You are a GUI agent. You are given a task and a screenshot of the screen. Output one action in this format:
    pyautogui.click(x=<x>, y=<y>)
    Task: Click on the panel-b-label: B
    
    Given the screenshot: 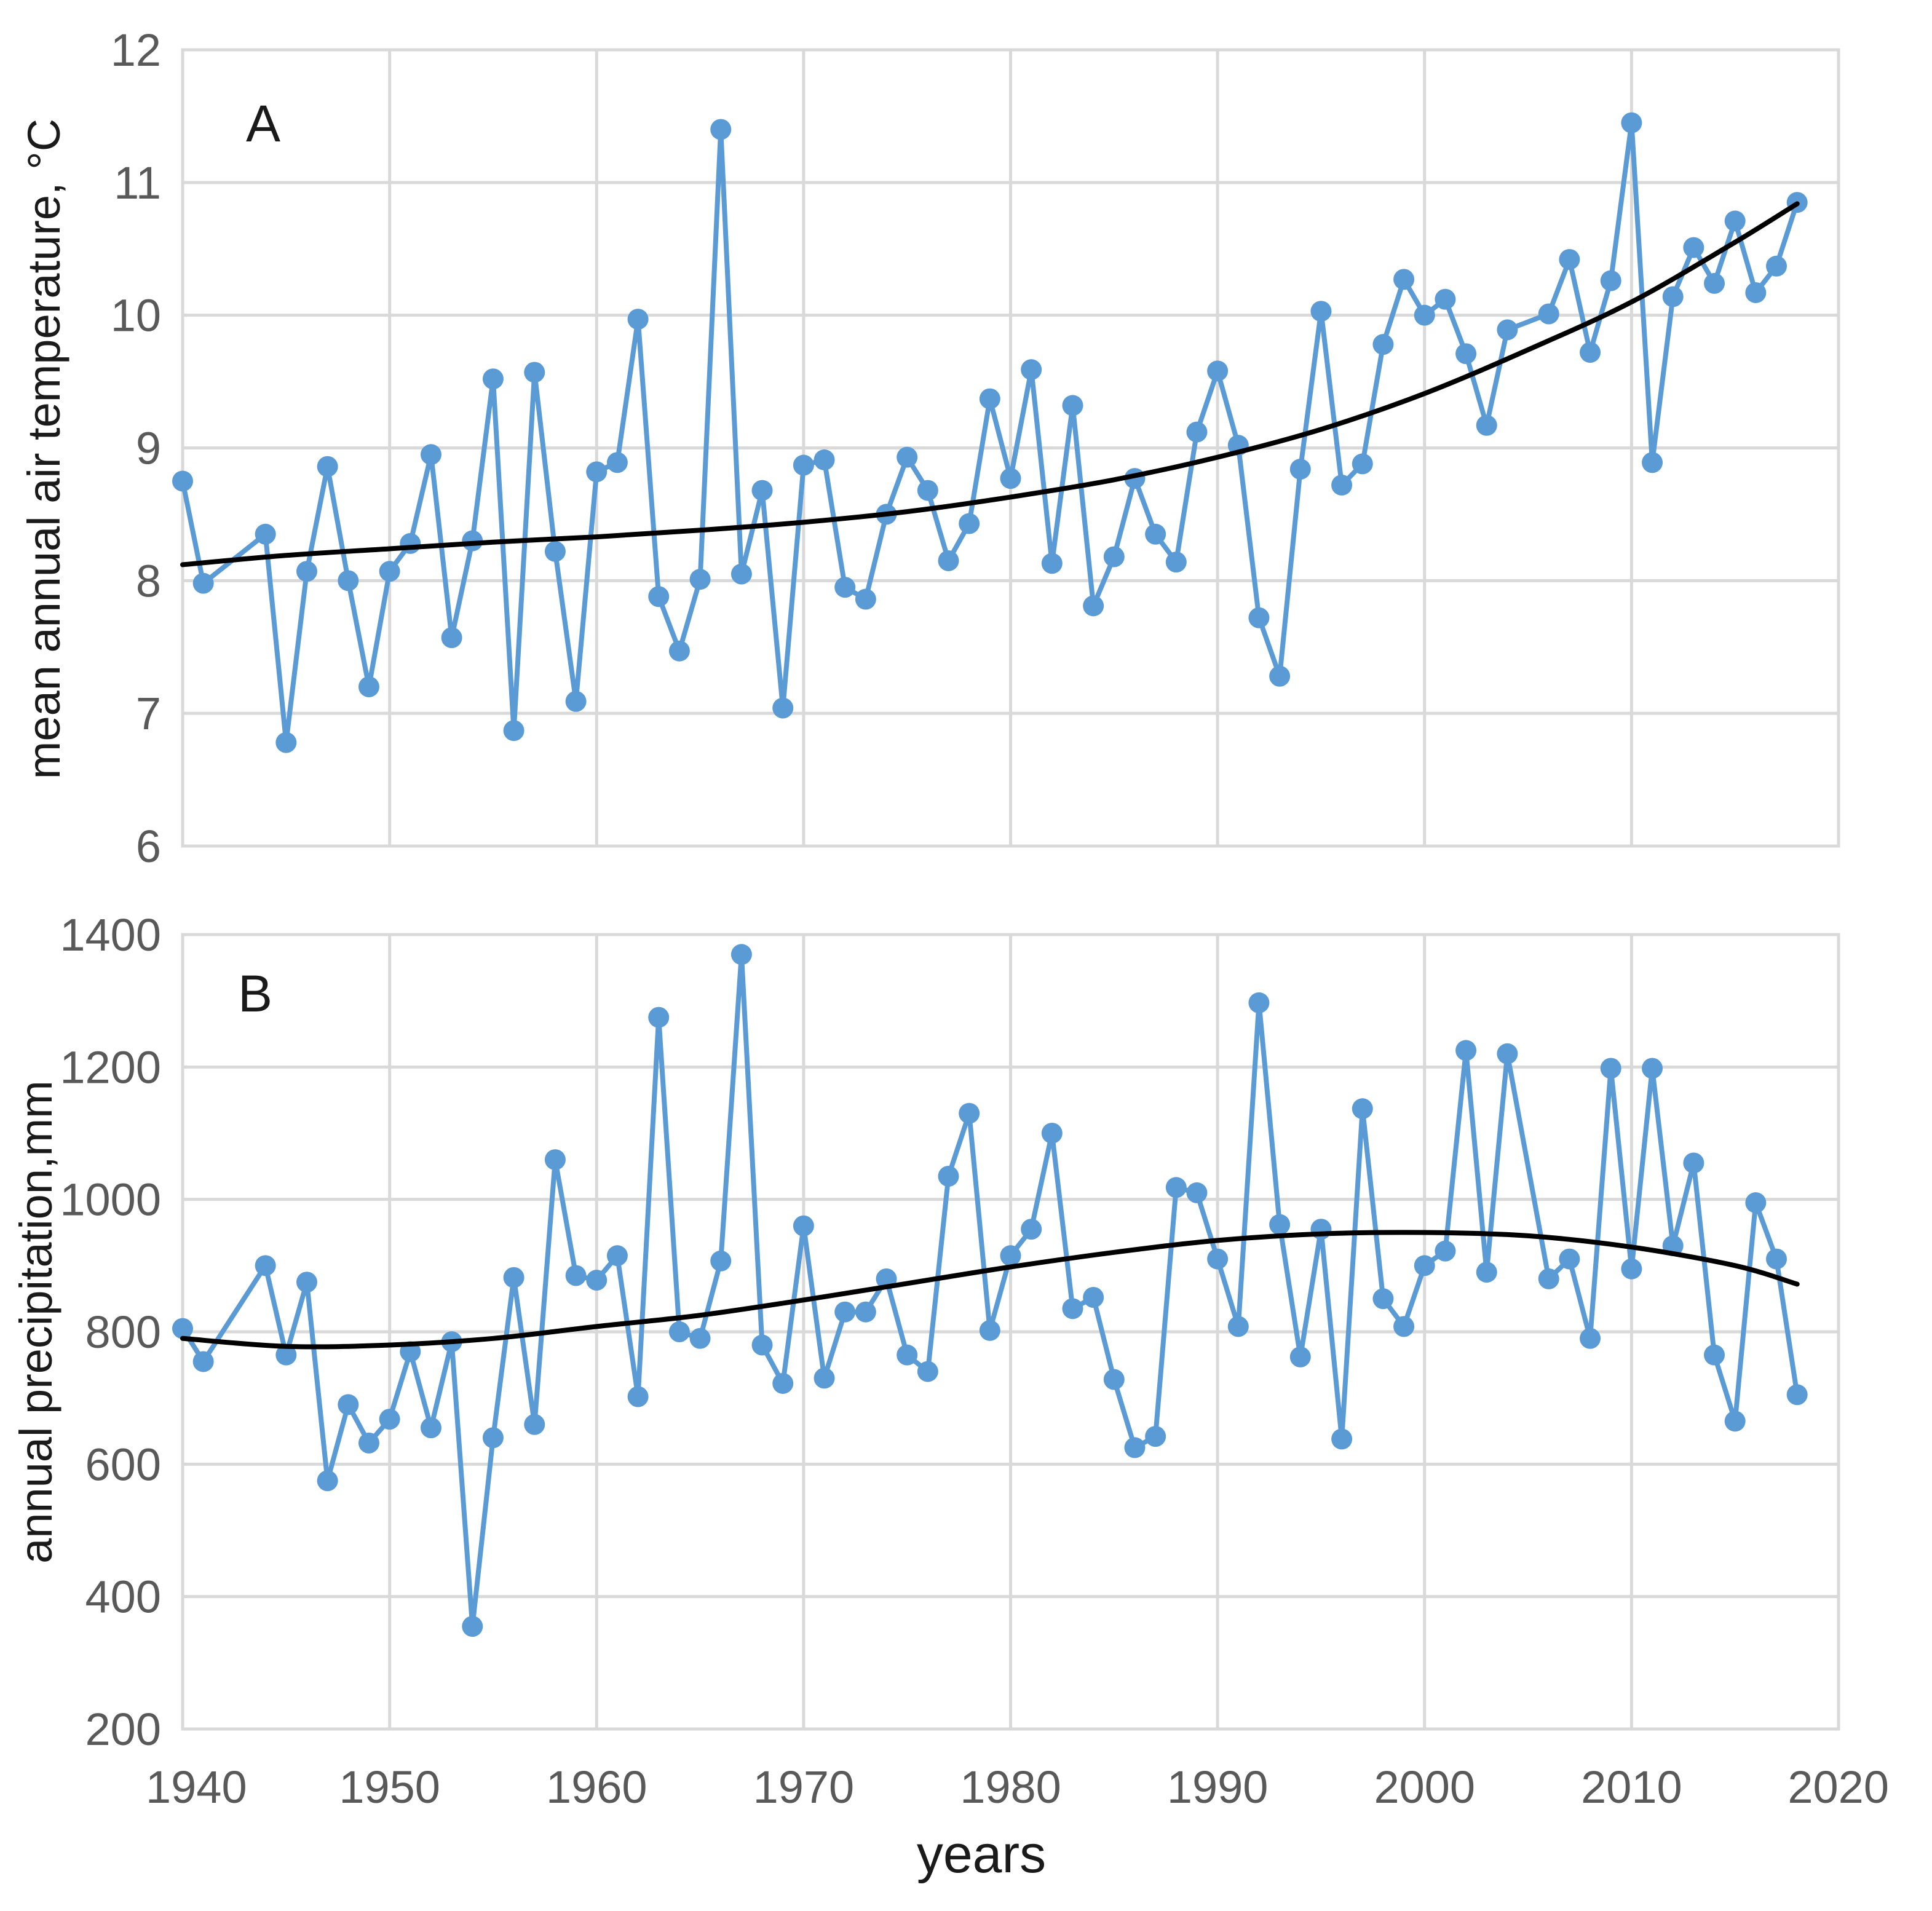 What is the action you would take?
    pyautogui.click(x=255, y=994)
    